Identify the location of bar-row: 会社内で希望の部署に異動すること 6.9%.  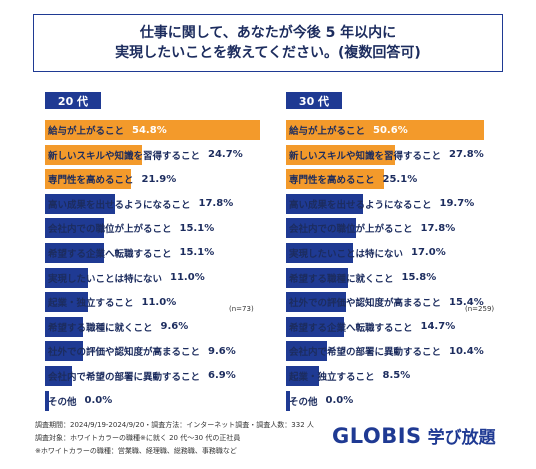
(162, 377).